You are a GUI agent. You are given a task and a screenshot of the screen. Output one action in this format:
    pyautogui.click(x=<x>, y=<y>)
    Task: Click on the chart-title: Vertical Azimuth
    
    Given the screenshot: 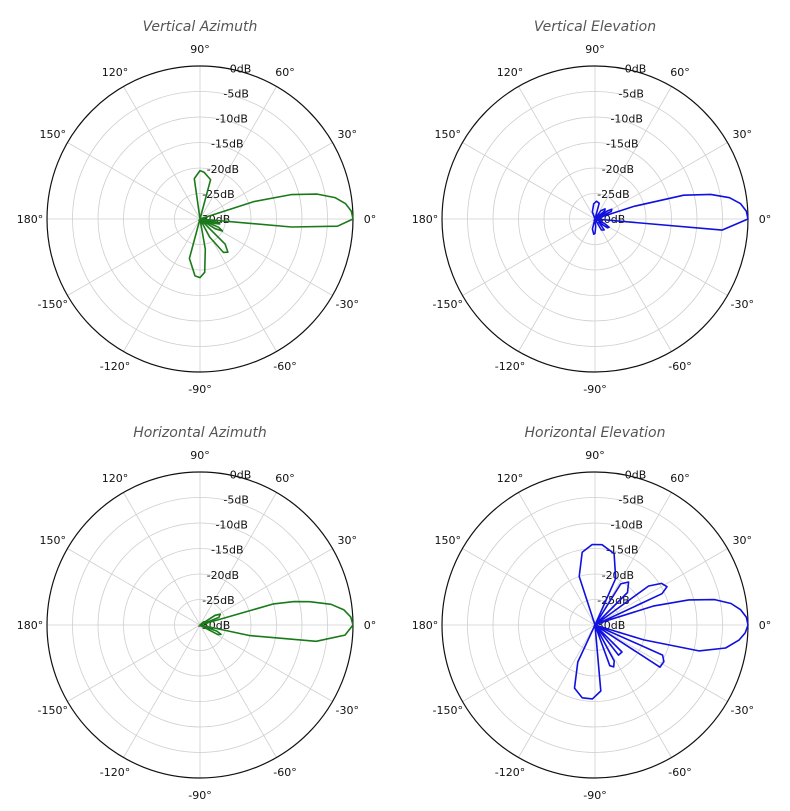 What is the action you would take?
    pyautogui.click(x=200, y=27)
    